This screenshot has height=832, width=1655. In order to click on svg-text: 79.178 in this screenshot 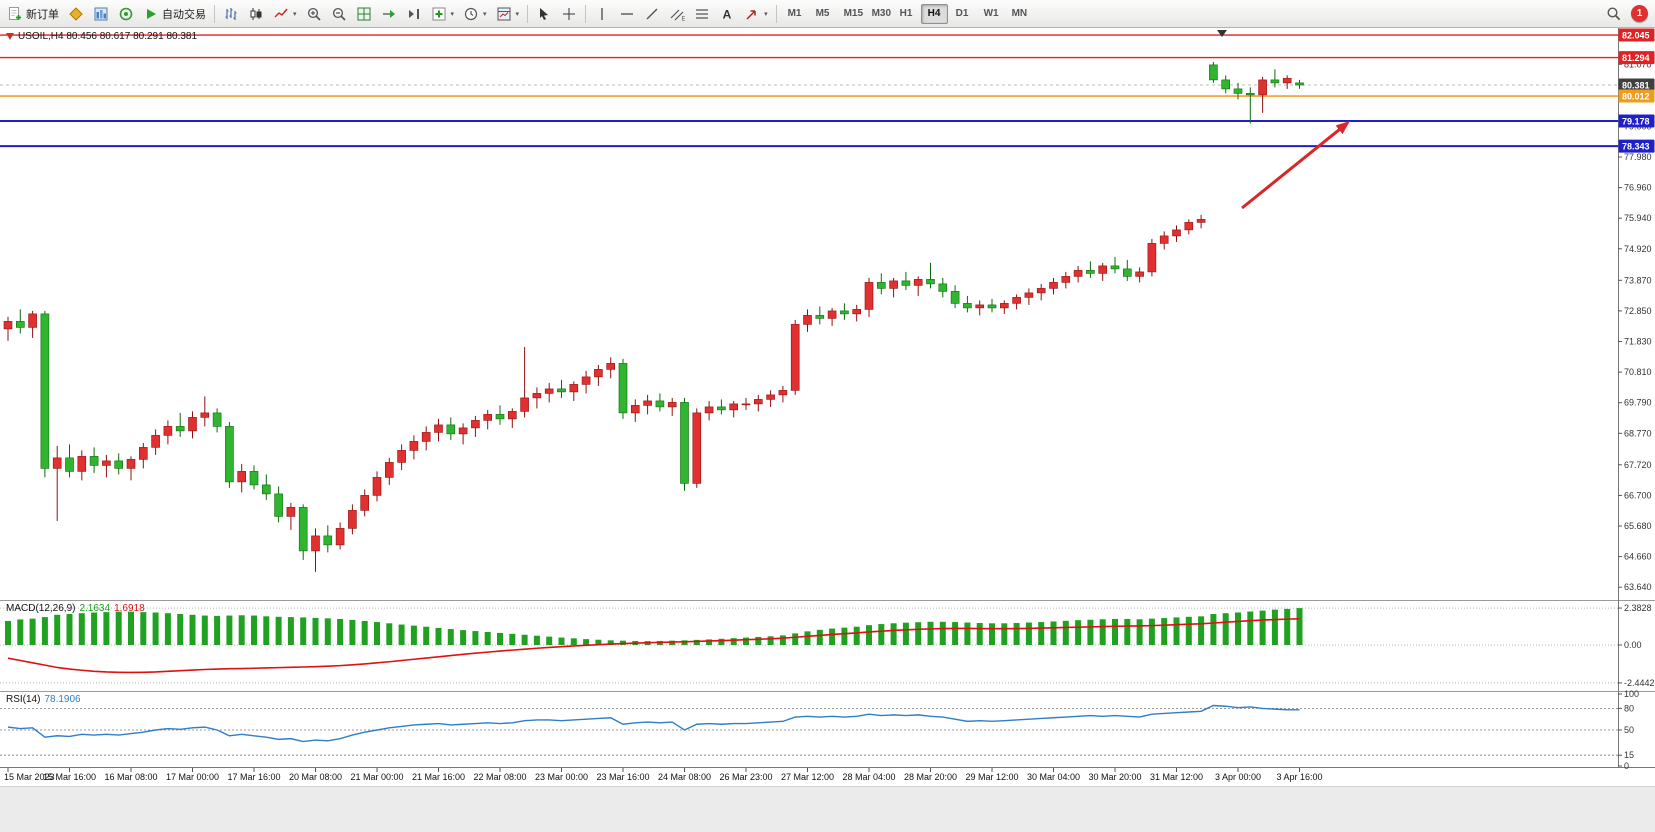, I will do `click(1636, 122)`.